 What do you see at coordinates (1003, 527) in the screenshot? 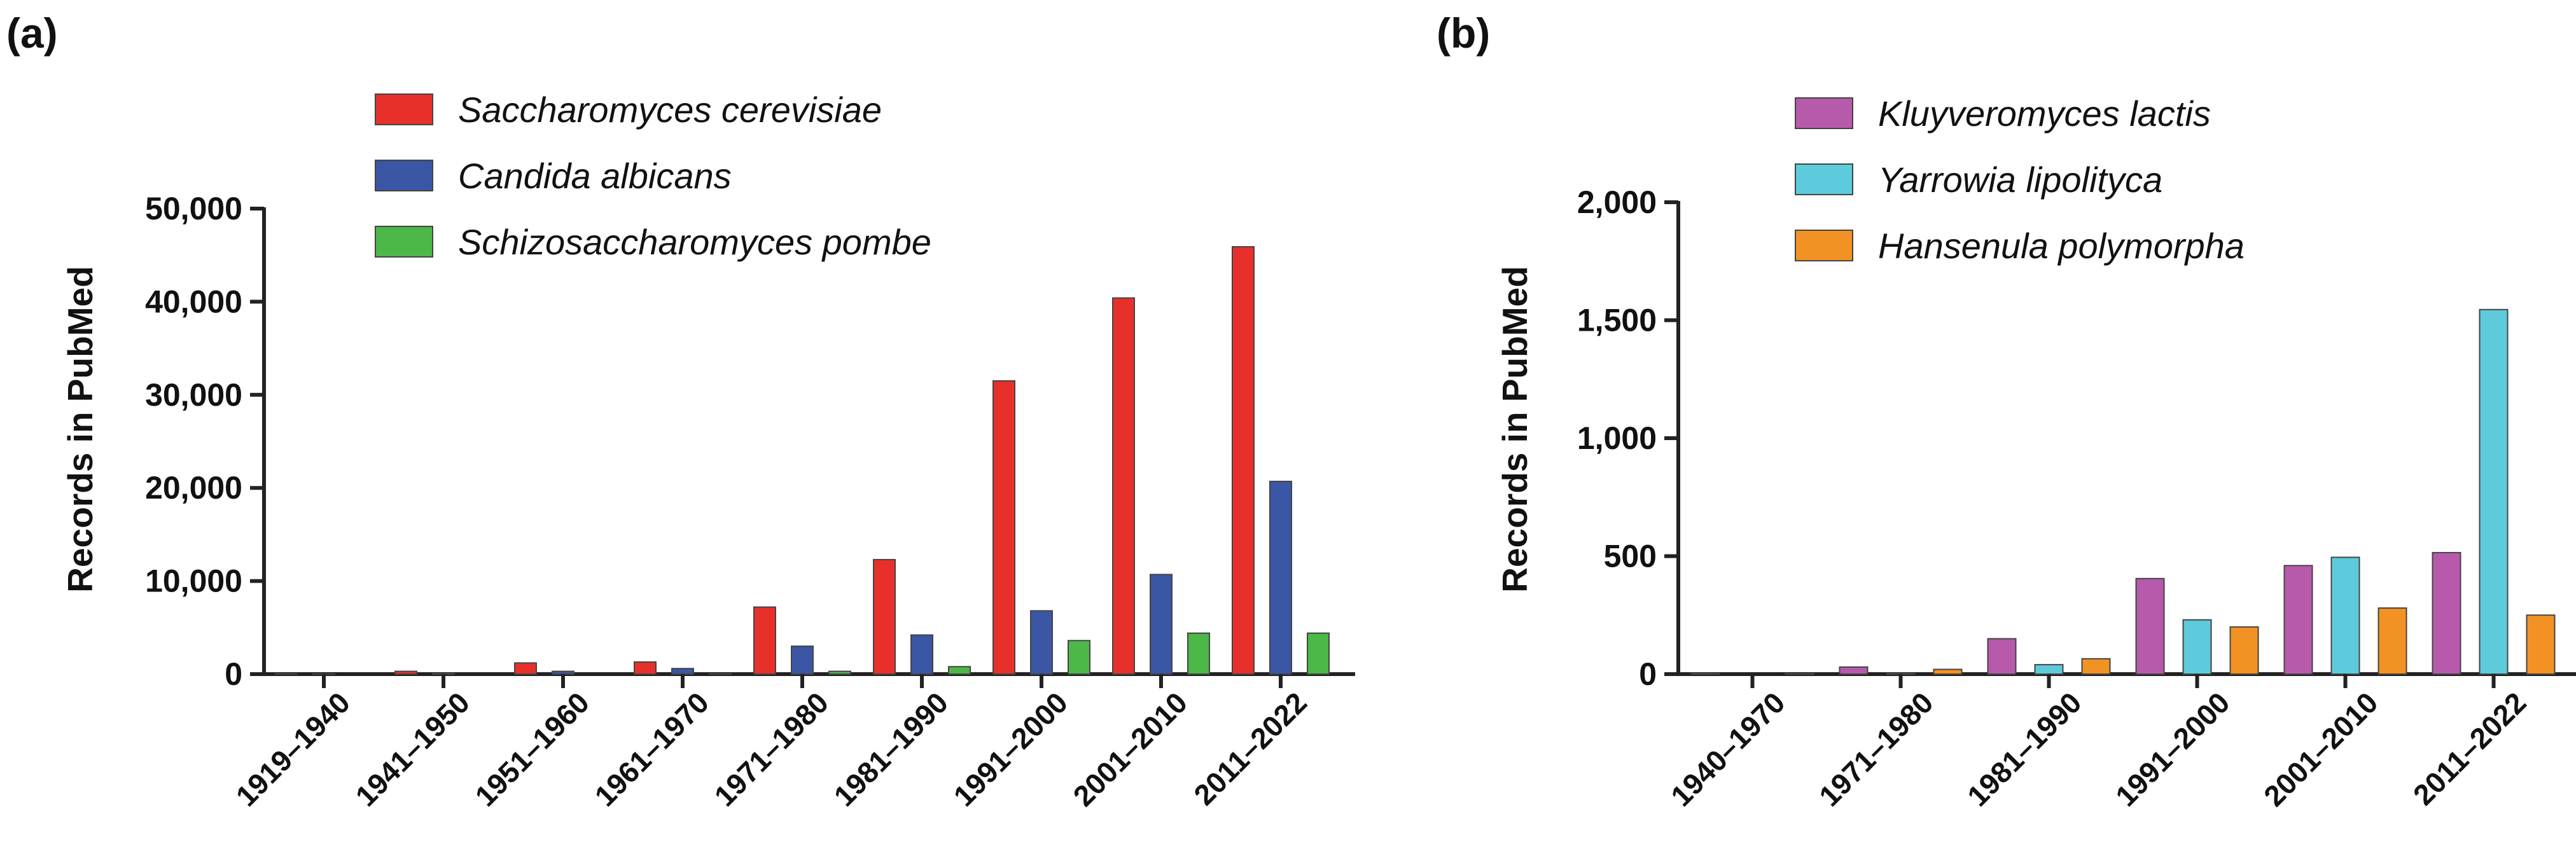
I see `bar-saccharomyces-cerevisiae-1991-2000` at bounding box center [1003, 527].